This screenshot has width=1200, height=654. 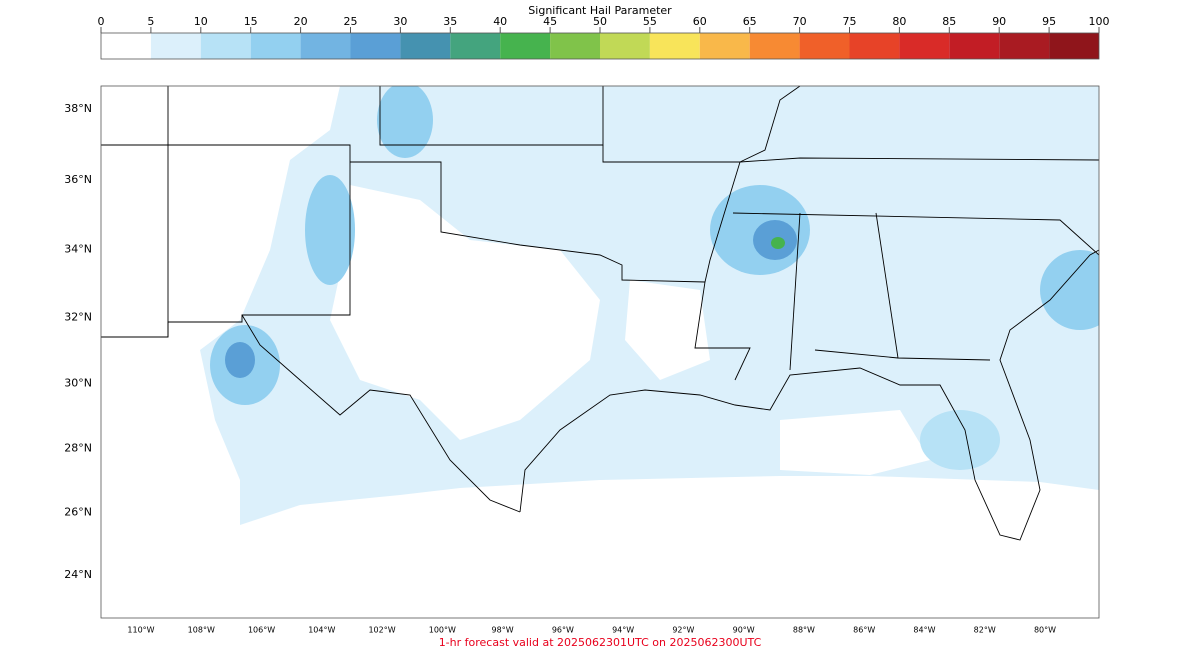 I want to click on colorbar-tick-label: 50, so click(x=600, y=21).